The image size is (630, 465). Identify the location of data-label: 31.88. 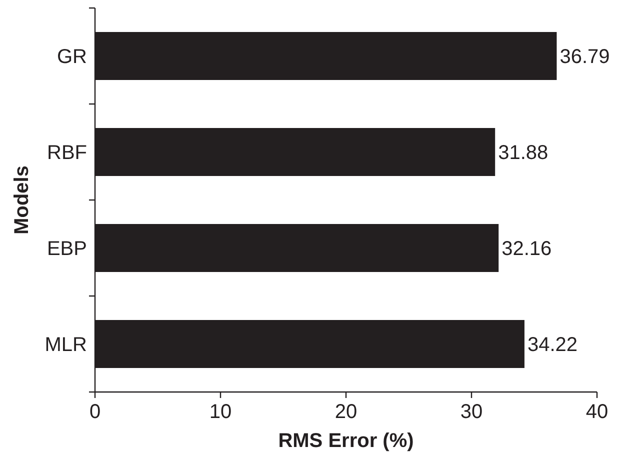
(523, 153).